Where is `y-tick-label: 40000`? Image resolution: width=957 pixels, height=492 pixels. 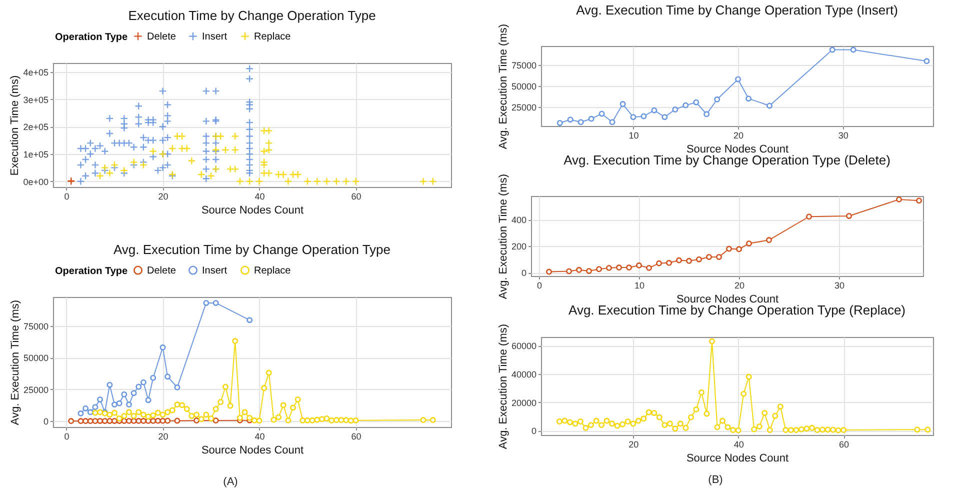
y-tick-label: 40000 is located at coordinates (523, 374).